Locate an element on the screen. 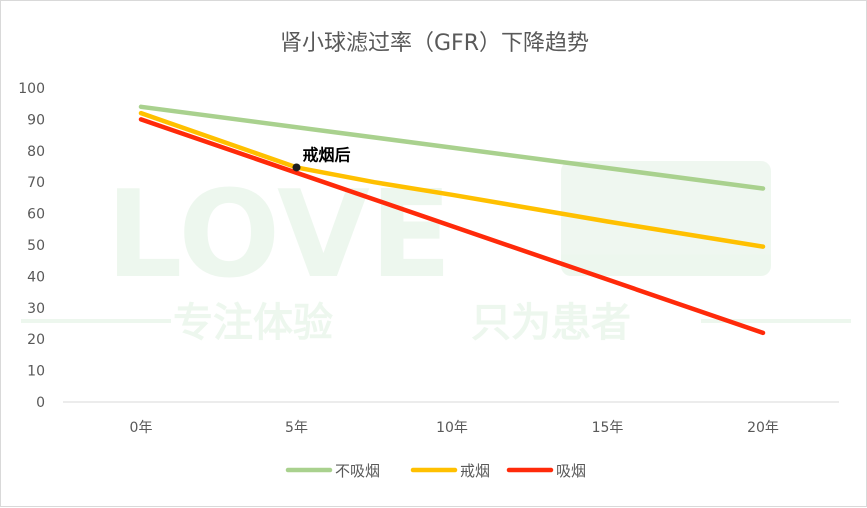 The width and height of the screenshot is (867, 508). watermark-line-right is located at coordinates (776, 321).